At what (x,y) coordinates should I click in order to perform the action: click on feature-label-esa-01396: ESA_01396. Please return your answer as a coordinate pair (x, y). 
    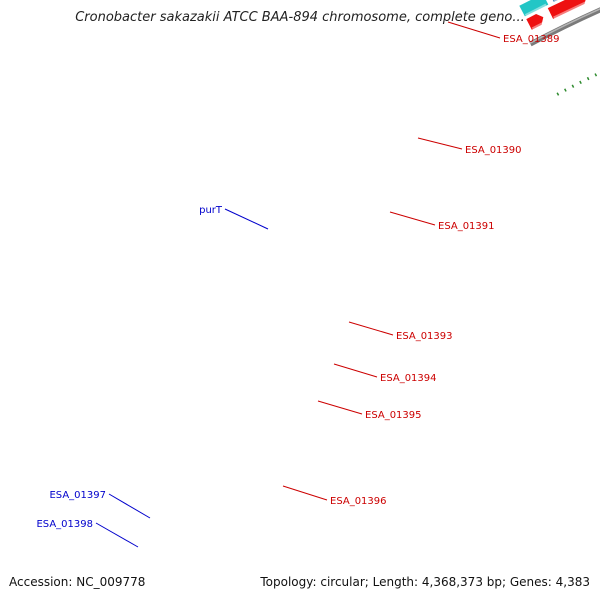
    Looking at the image, I should click on (358, 501).